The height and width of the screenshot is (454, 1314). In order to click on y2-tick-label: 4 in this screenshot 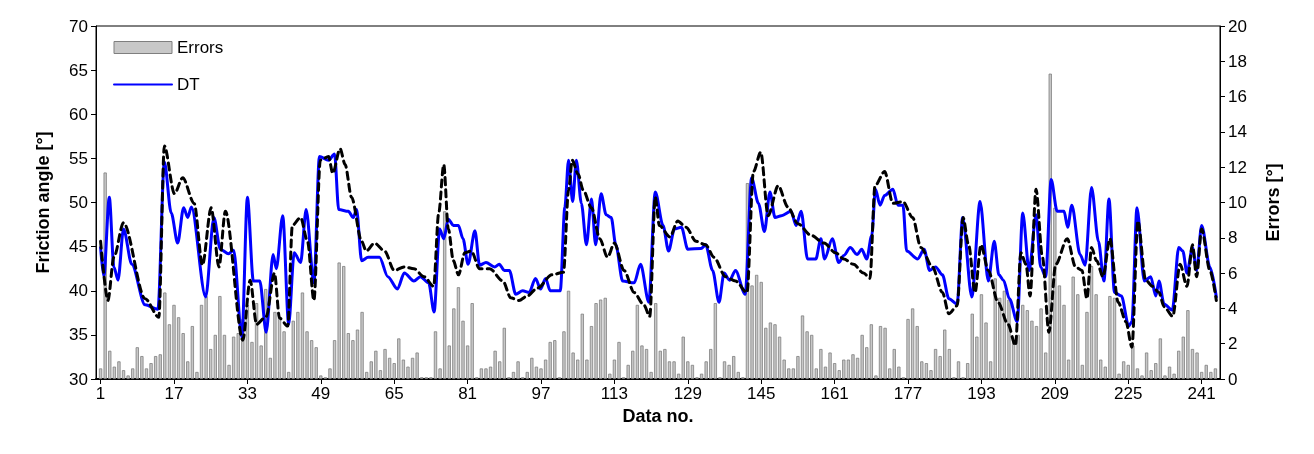, I will do `click(1233, 308)`.